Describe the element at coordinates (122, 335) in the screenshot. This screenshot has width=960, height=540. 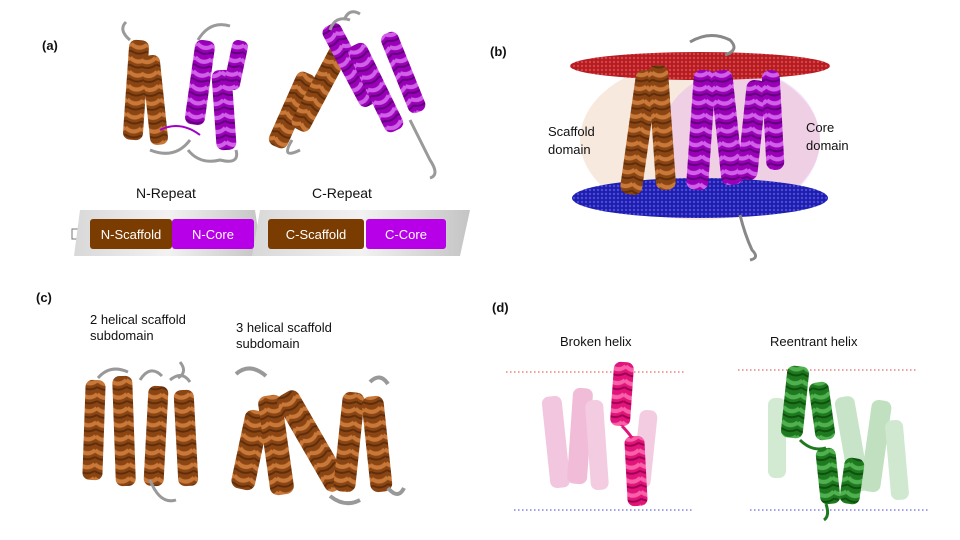
I see `two-helical-title-line2: subdomain` at that location.